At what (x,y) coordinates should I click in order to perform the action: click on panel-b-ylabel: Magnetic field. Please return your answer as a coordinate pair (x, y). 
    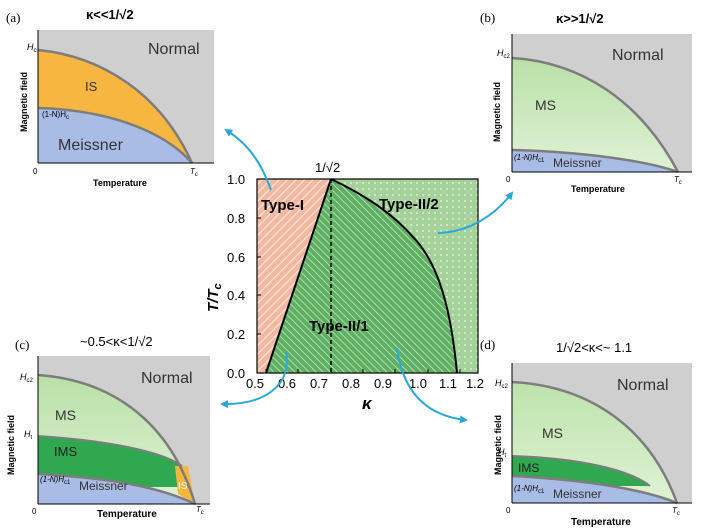
    Looking at the image, I should click on (497, 112).